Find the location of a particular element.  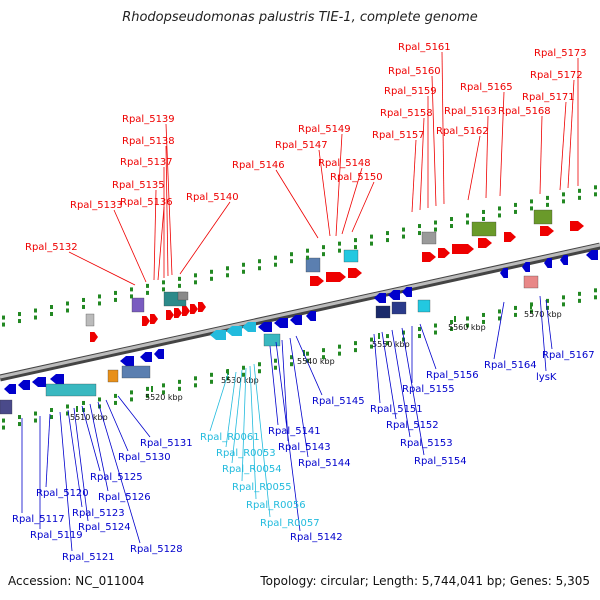

gene-label: Rpal_5159 is located at coordinates (410, 91).